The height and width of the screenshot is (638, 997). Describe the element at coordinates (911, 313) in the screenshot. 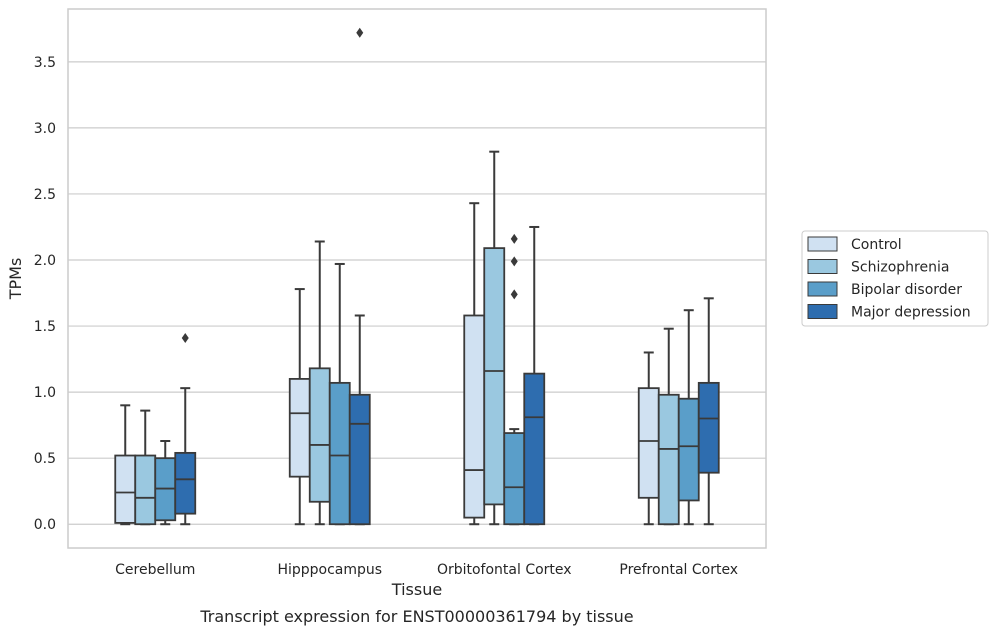

I see `legend-label: Major depression` at that location.